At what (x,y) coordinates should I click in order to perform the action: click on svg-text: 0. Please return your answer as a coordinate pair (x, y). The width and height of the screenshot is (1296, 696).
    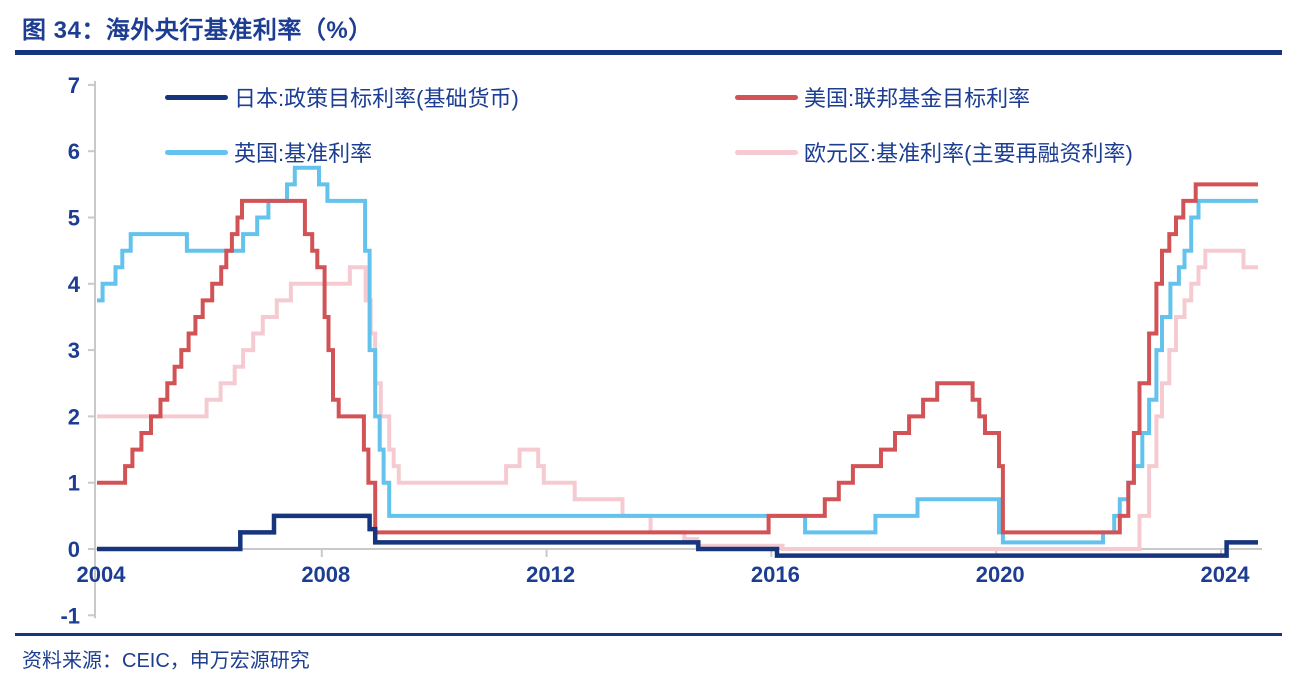
    Looking at the image, I should click on (74, 549).